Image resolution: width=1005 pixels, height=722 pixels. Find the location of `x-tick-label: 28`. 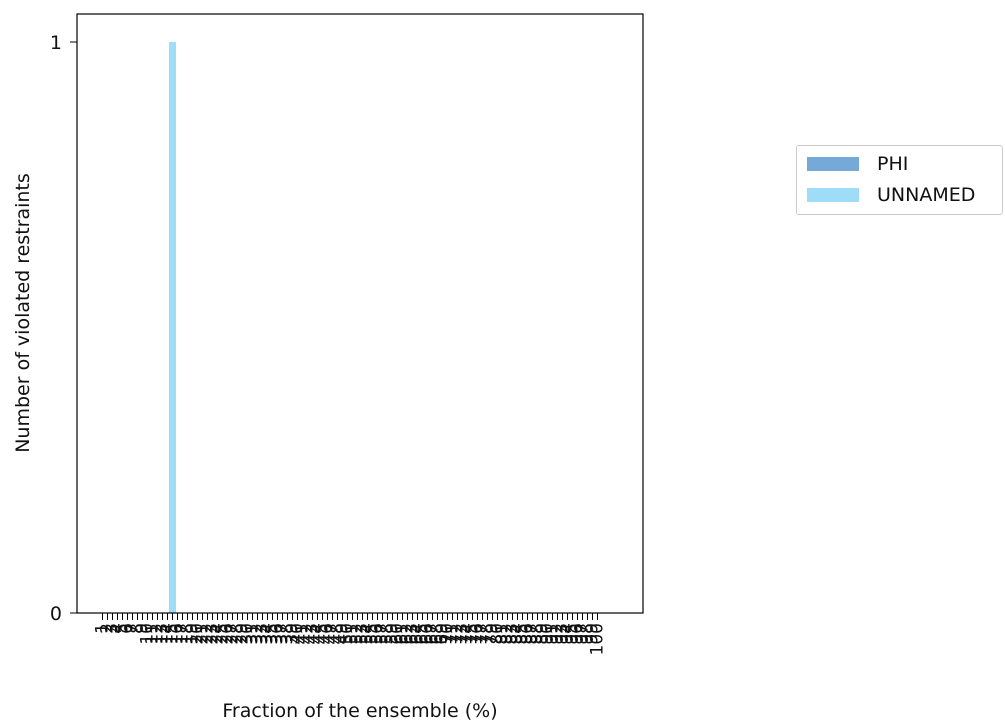

x-tick-label: 28 is located at coordinates (238, 634).